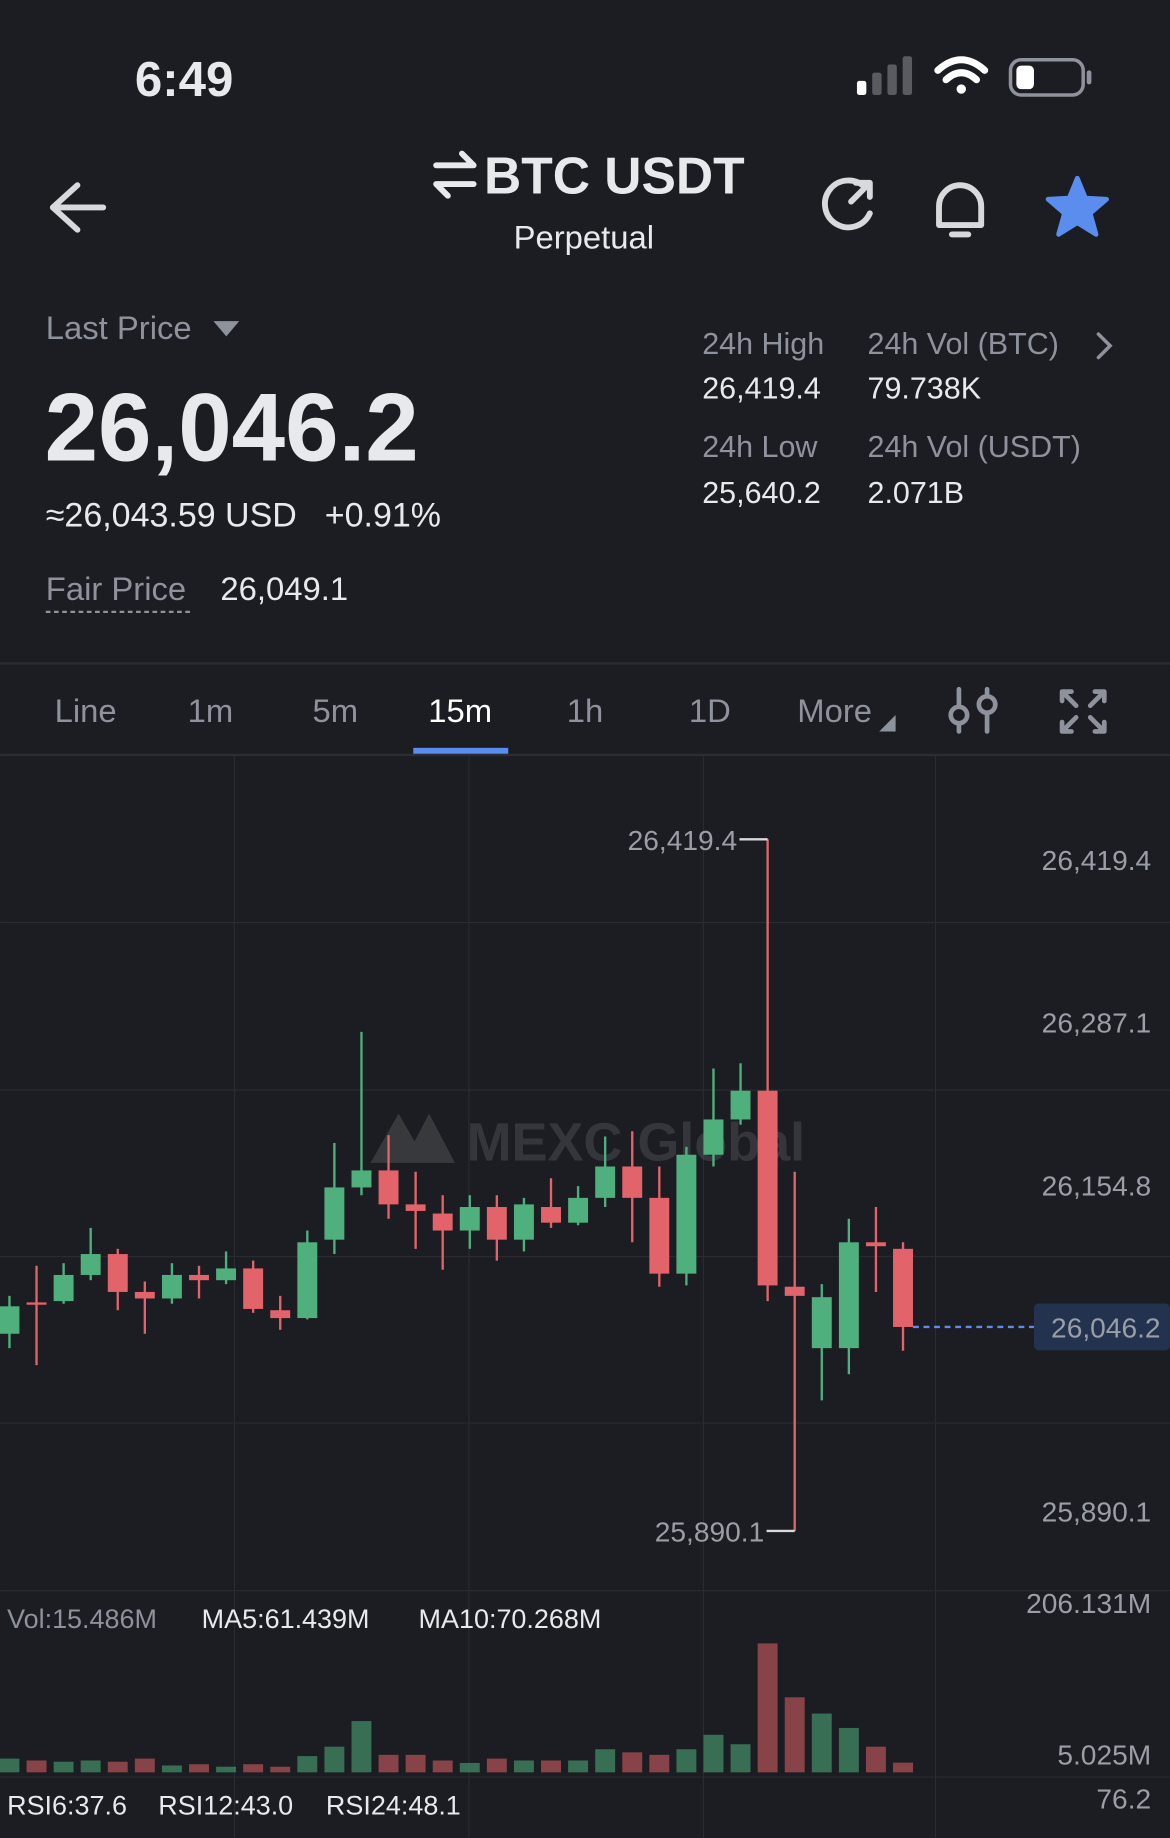 The image size is (1170, 1838). Describe the element at coordinates (171, 515) in the screenshot. I see `usd-price: ≈26,043.59 USD` at that location.